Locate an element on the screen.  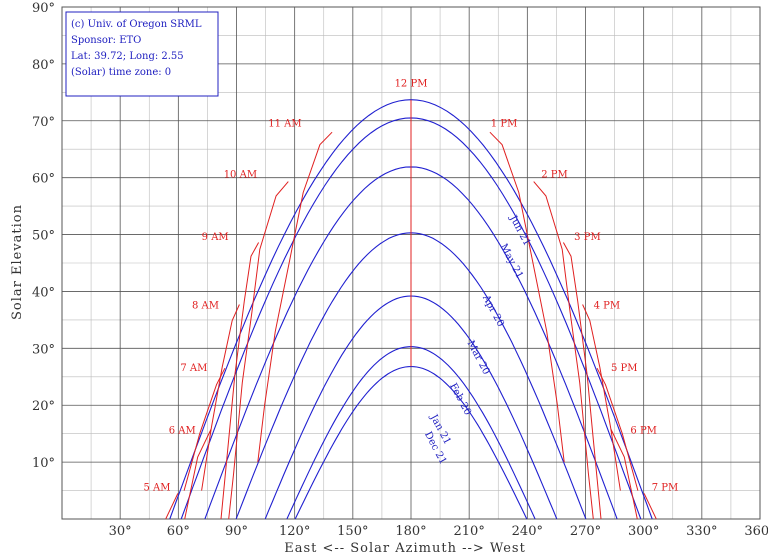
x-tick-label: 360° is located at coordinates (756, 531).